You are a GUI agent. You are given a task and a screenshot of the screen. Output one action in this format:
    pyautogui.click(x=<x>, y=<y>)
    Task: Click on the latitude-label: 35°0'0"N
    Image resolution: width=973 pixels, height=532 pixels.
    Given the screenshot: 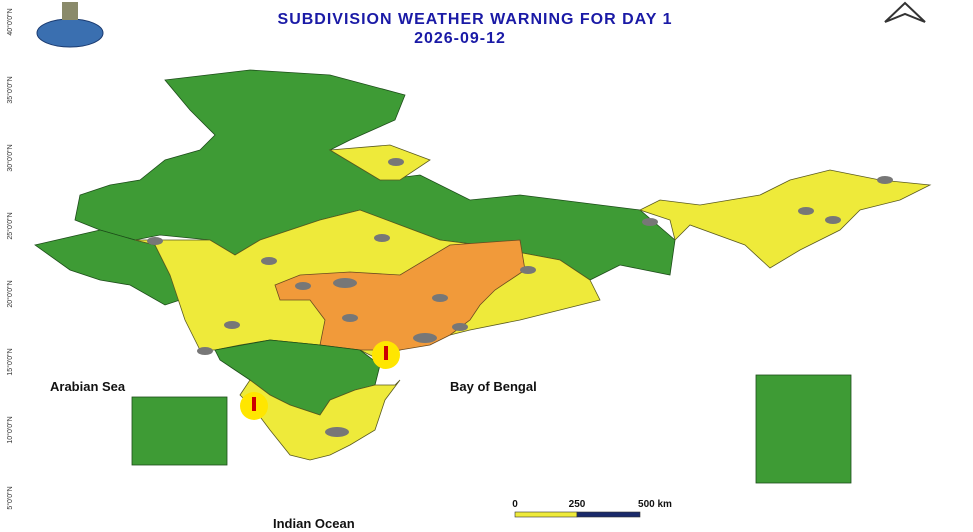 What is the action you would take?
    pyautogui.click(x=10, y=89)
    